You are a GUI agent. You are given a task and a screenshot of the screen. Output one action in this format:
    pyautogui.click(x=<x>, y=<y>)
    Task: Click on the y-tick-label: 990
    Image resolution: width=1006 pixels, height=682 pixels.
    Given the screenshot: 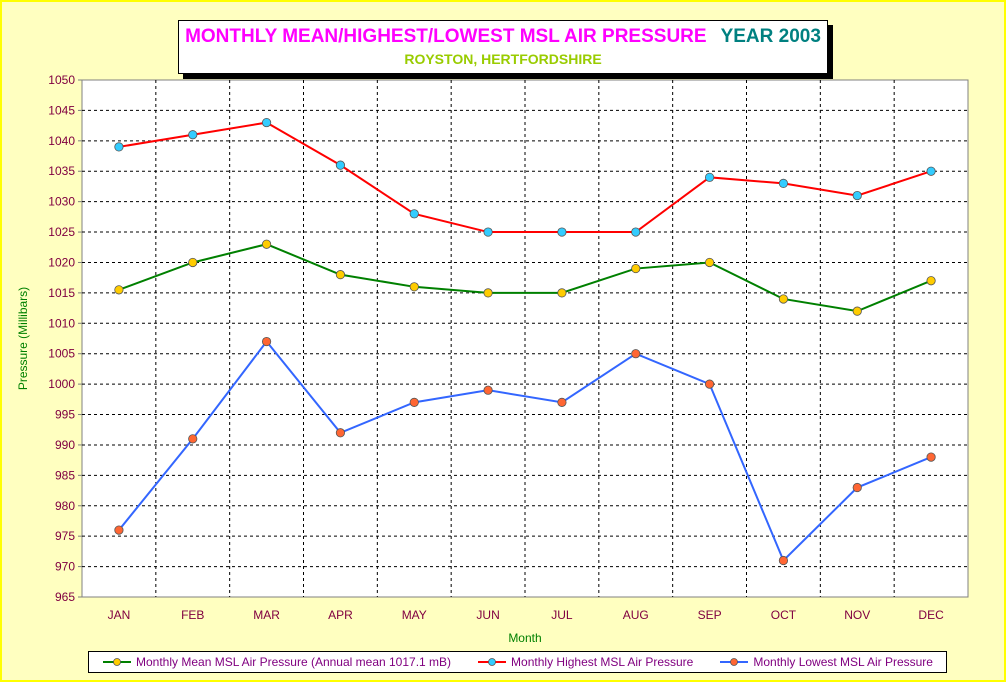 What is the action you would take?
    pyautogui.click(x=65, y=445)
    